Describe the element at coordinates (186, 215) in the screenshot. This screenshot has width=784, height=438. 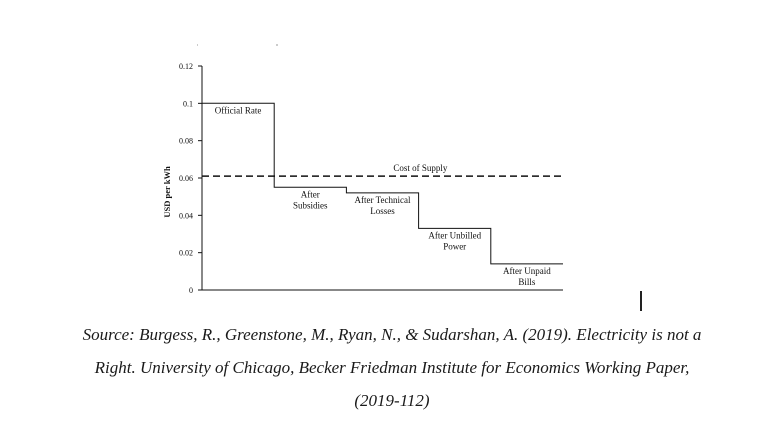
I see `y-tick-label: 0.04` at that location.